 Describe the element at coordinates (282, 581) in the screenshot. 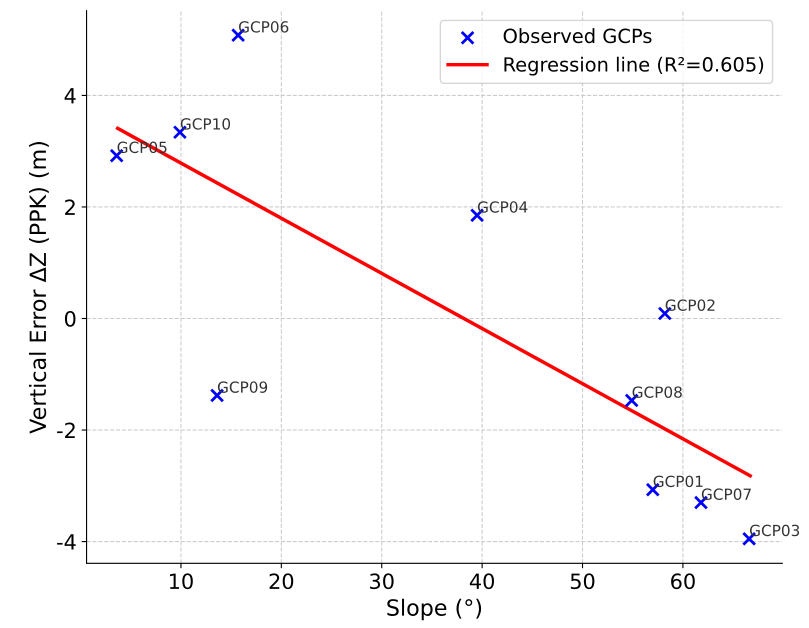

I see `x-tick-label: 20` at that location.